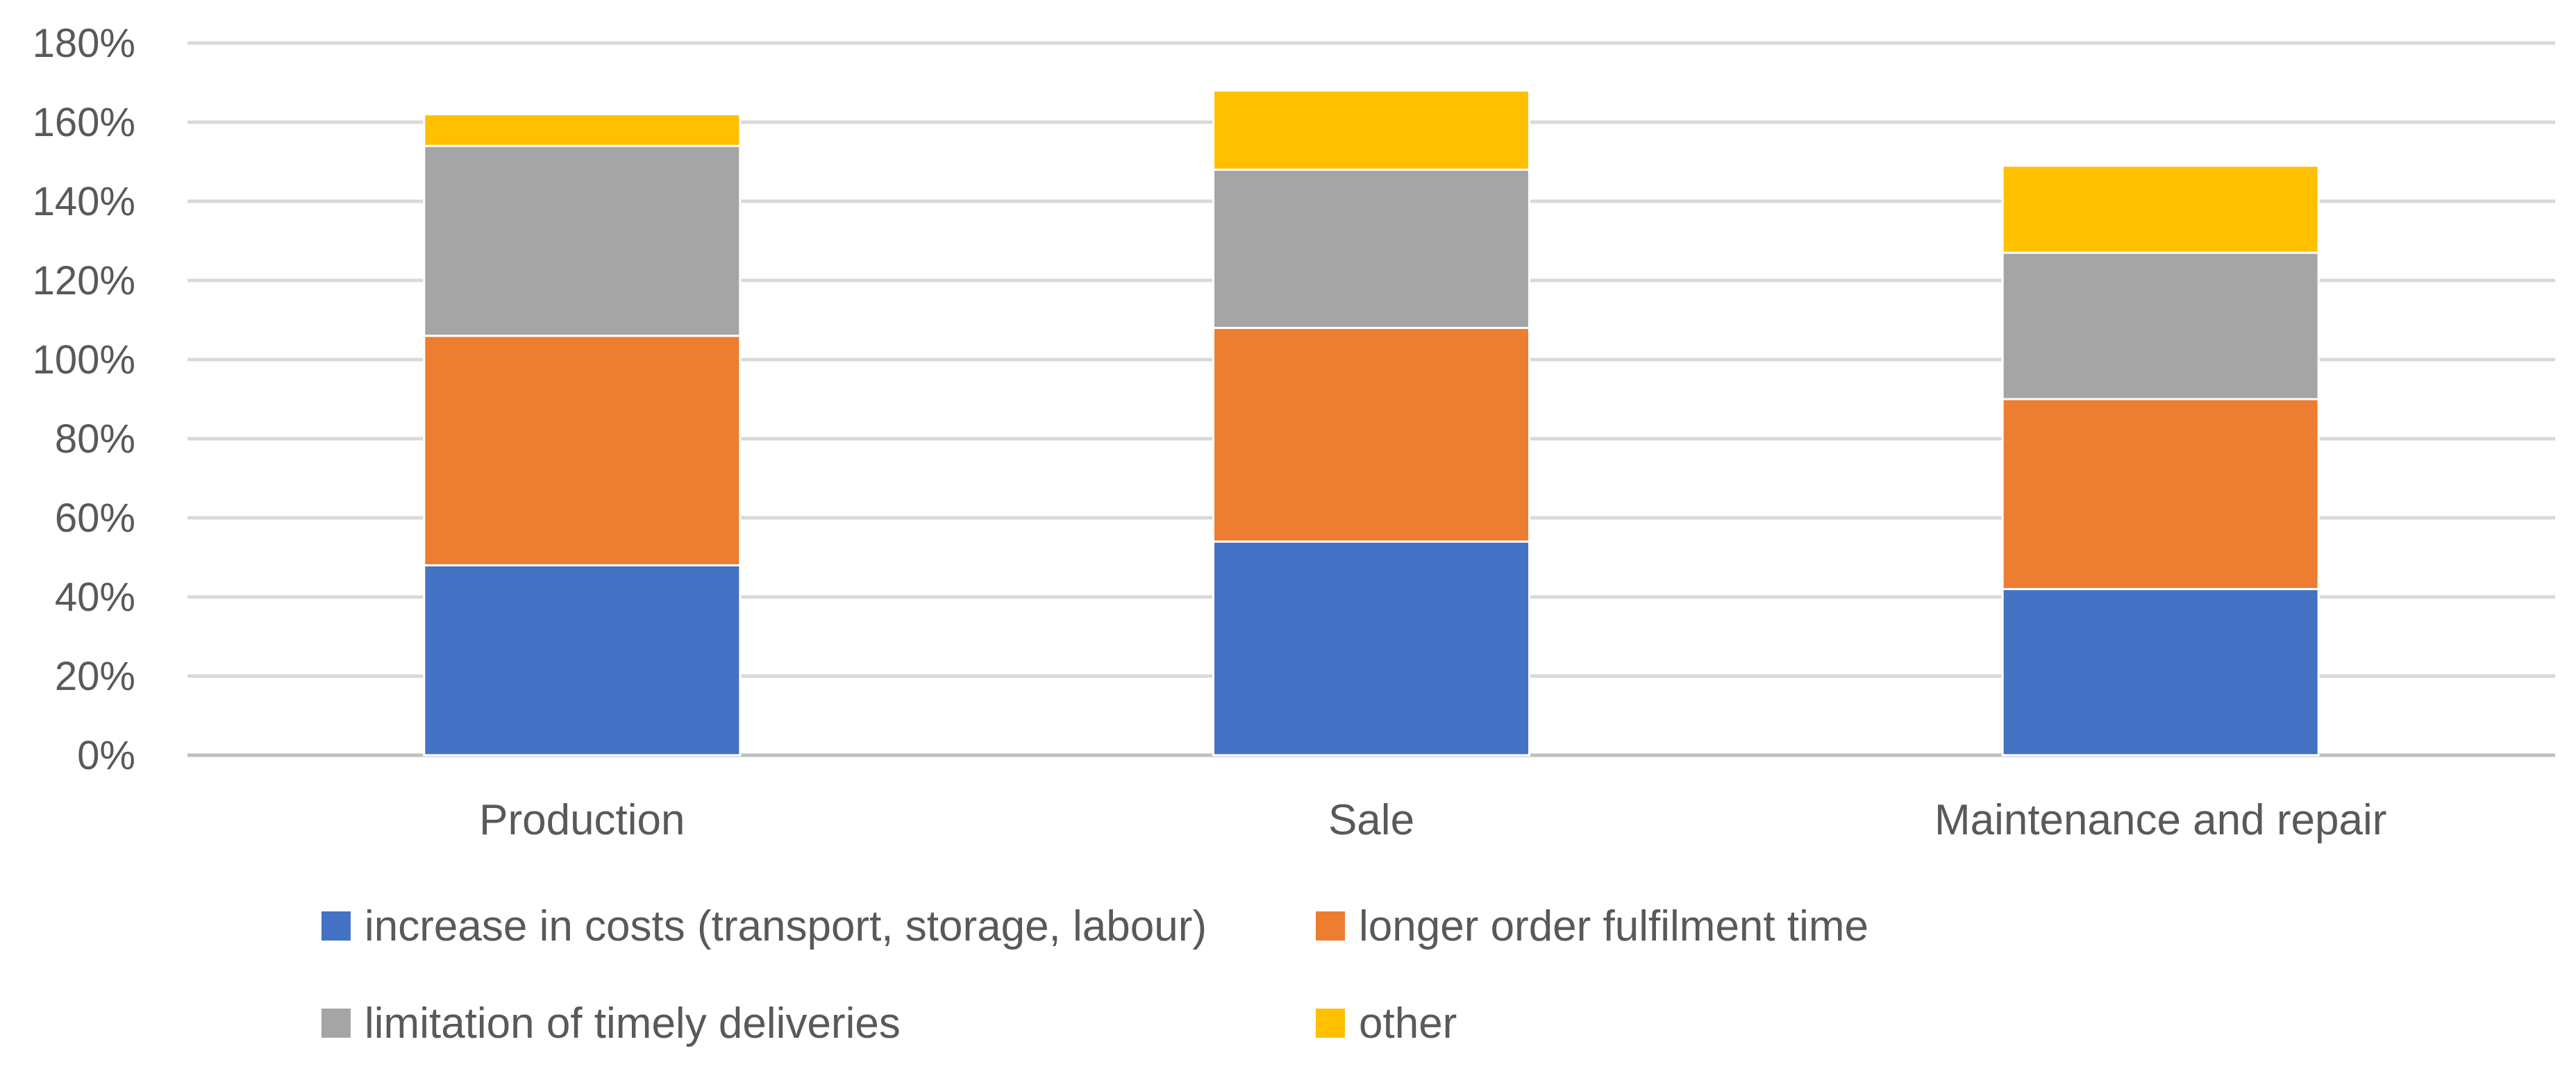 The width and height of the screenshot is (2576, 1078). What do you see at coordinates (84, 400) in the screenshot?
I see `y-axis-ticks: 0% 20% 40% 60% 80% 100% 120% 140% 160% 180%` at bounding box center [84, 400].